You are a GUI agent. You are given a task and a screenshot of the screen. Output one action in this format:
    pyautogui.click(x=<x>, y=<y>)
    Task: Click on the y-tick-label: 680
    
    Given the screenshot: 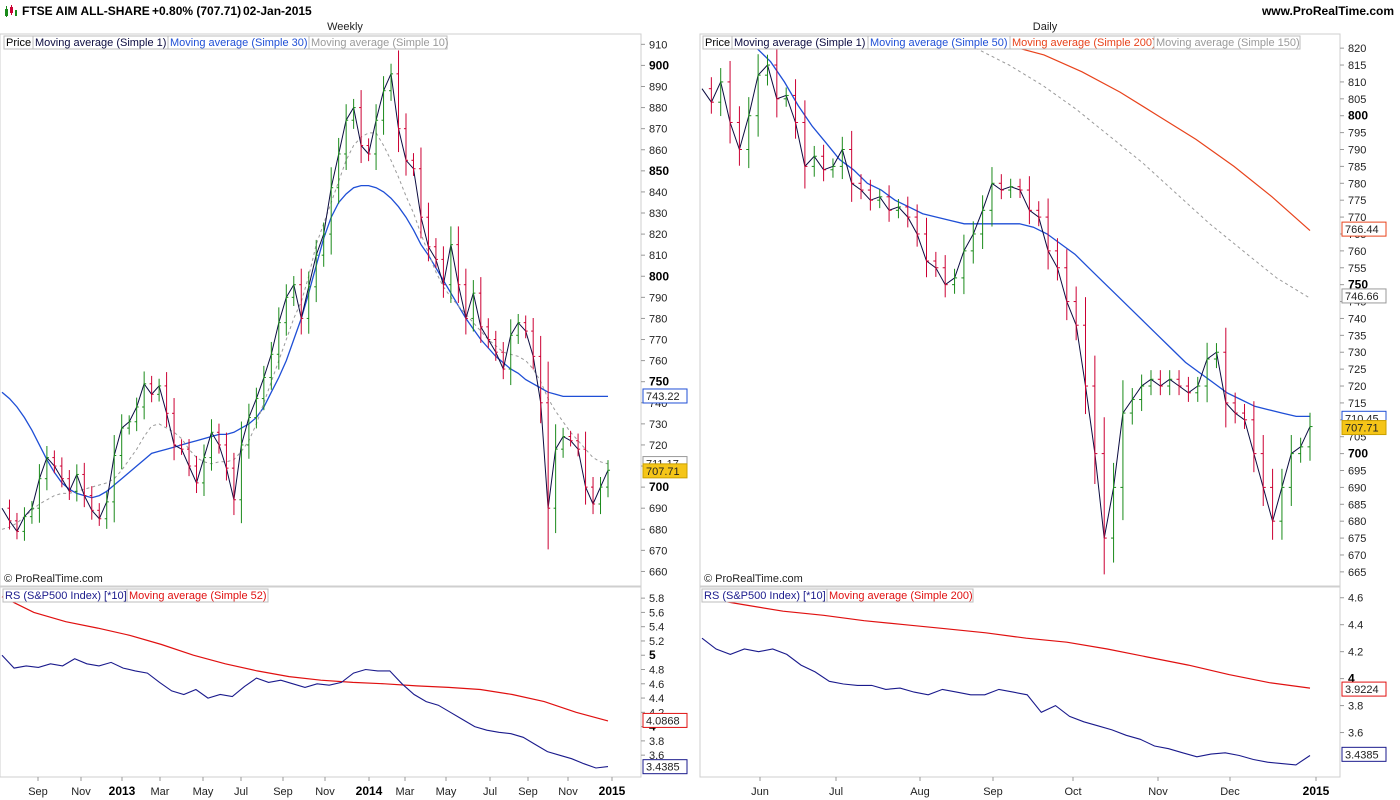 What is the action you would take?
    pyautogui.click(x=658, y=530)
    